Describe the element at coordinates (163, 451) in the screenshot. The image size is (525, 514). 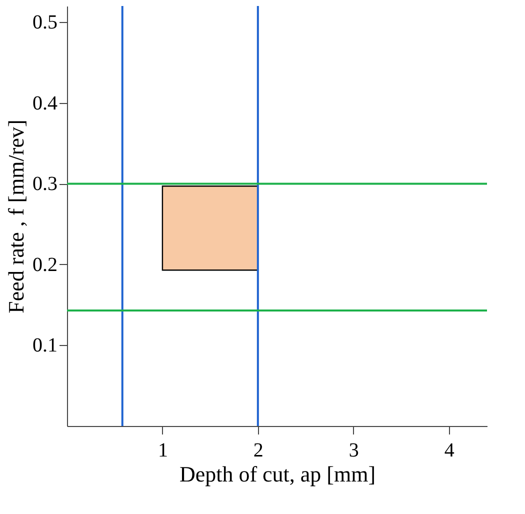
I see `x-tick-label: 1` at that location.